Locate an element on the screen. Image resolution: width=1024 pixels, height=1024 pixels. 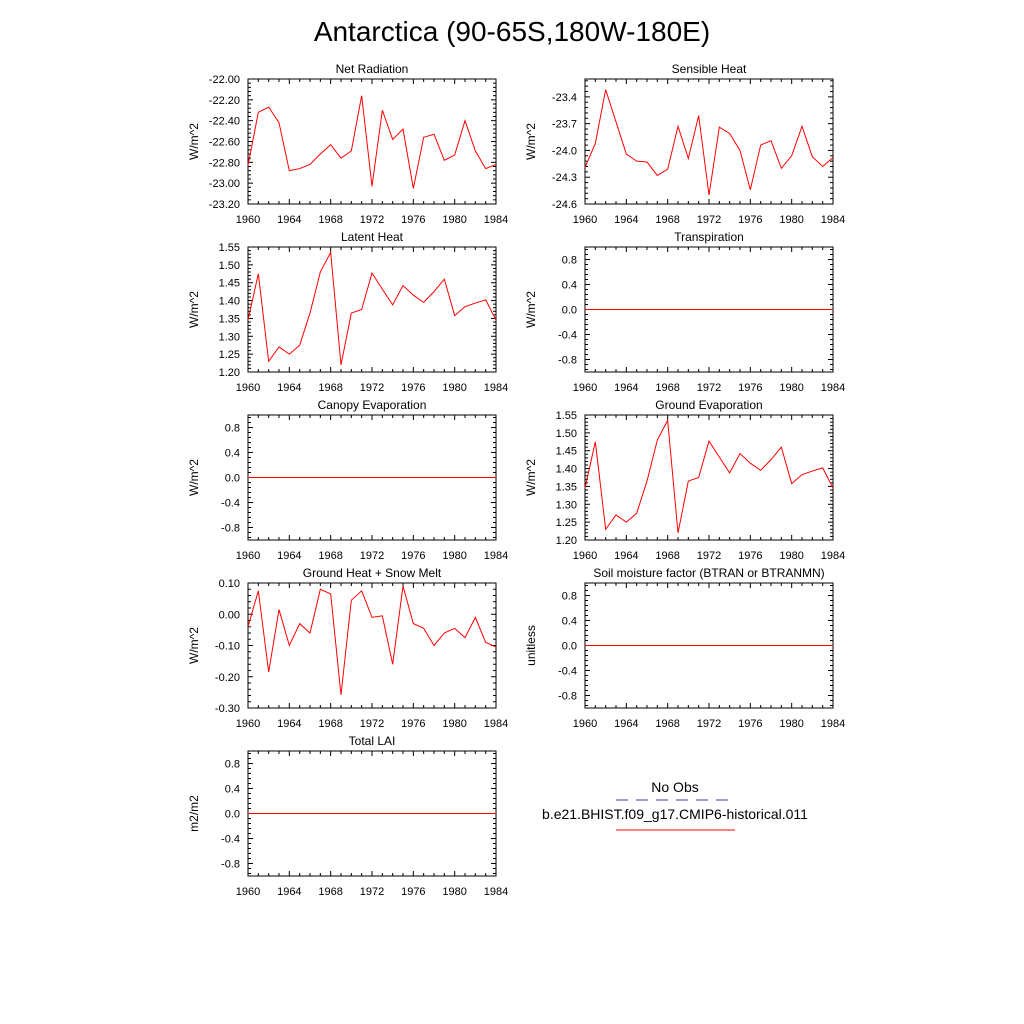
y-tick-label: -22.40 is located at coordinates (224, 122).